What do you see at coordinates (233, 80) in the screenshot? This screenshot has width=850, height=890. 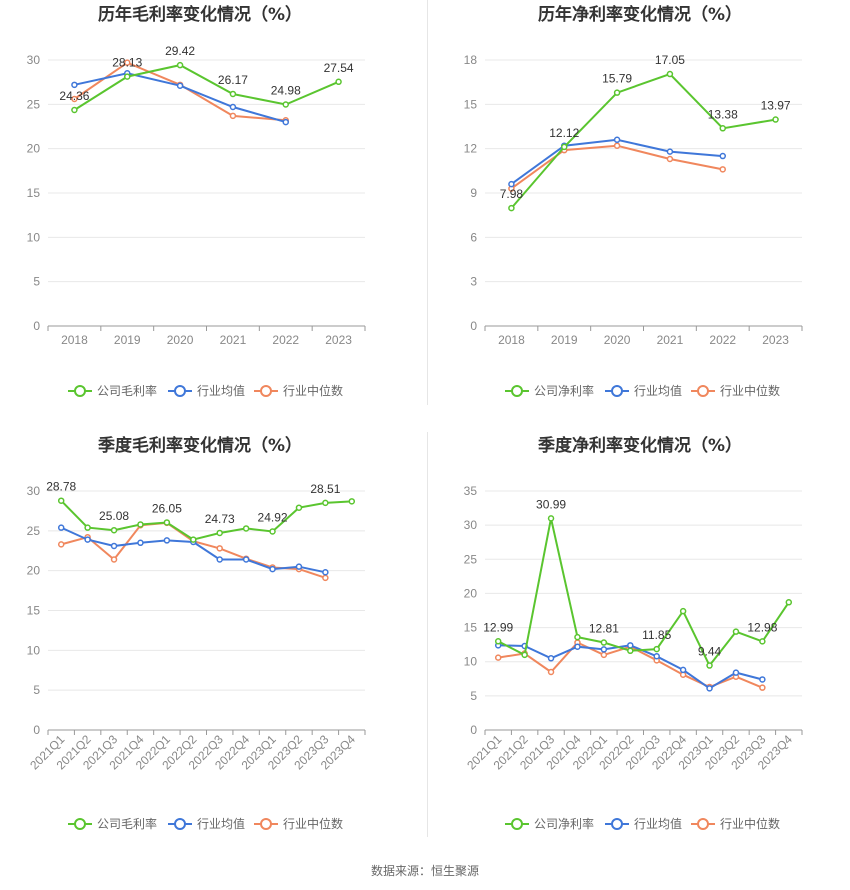 I see `data-label: 26.17` at bounding box center [233, 80].